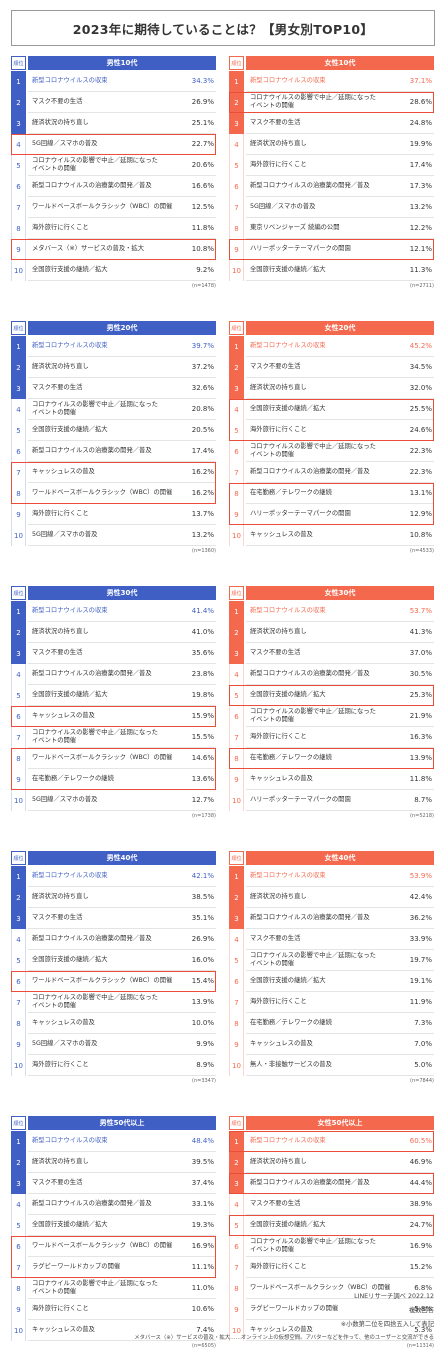 The width and height of the screenshot is (445, 1350). I want to click on table-row: 5 全国旅行支援の継続／拡大 19.3%, so click(113, 1225).